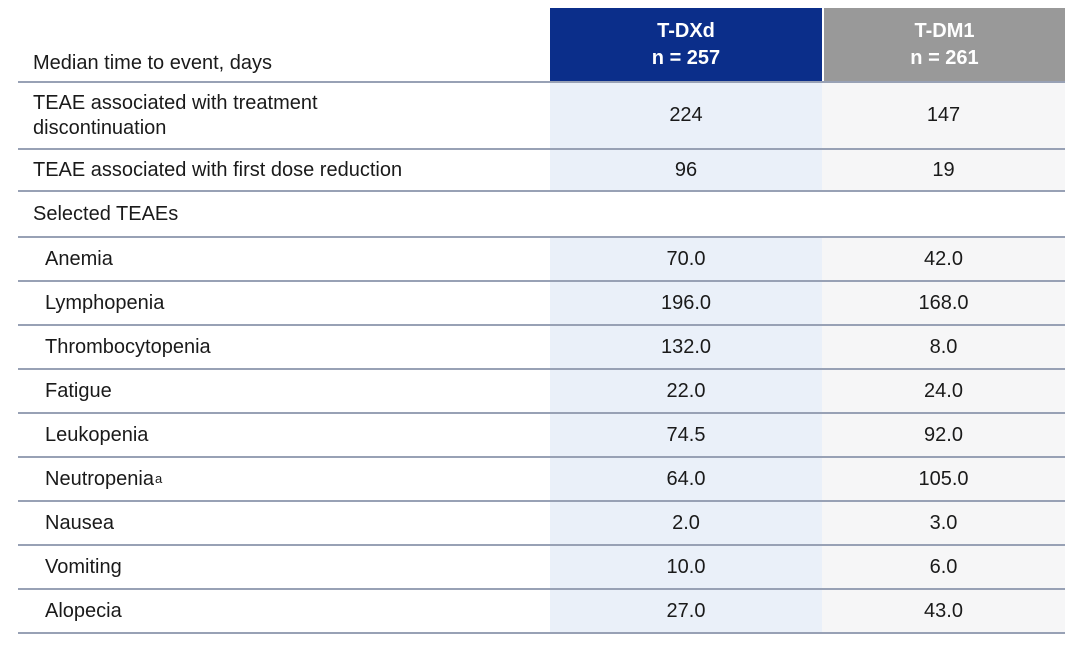 The image size is (1080, 645). What do you see at coordinates (541, 568) in the screenshot?
I see `table-row: Vomiting 10.0 6.0` at bounding box center [541, 568].